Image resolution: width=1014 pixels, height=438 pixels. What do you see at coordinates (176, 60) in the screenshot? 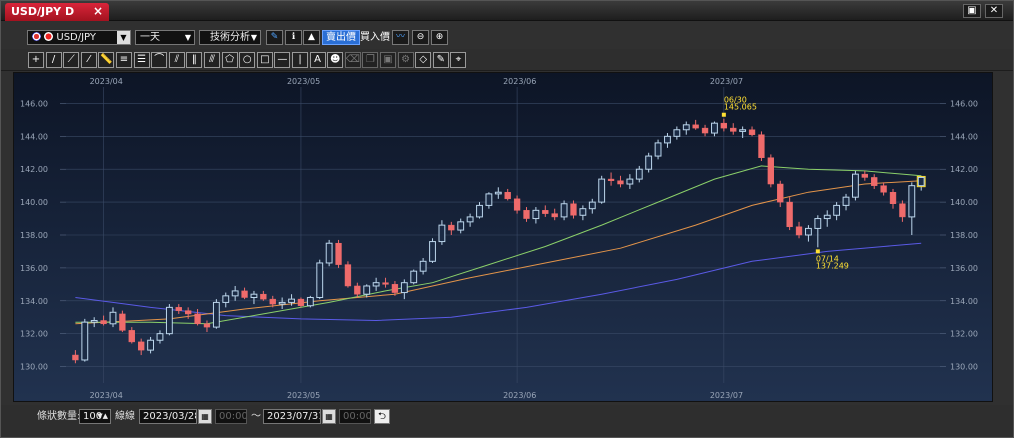
I see `pitchfork-tool: ⫽` at bounding box center [176, 60].